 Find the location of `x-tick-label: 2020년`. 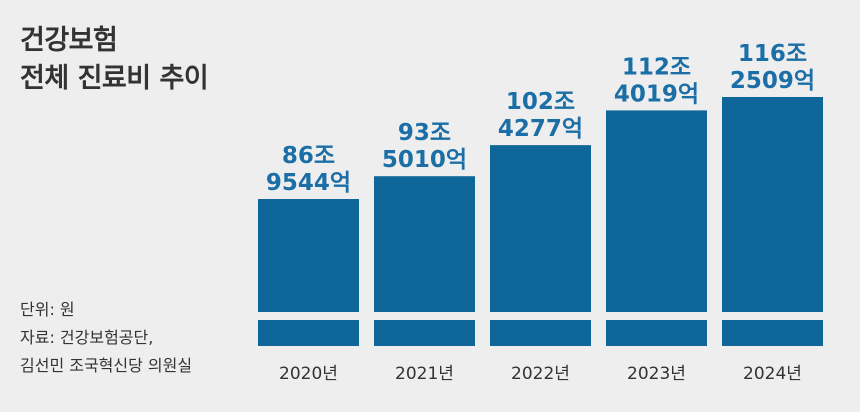

x-tick-label: 2020년 is located at coordinates (308, 374).